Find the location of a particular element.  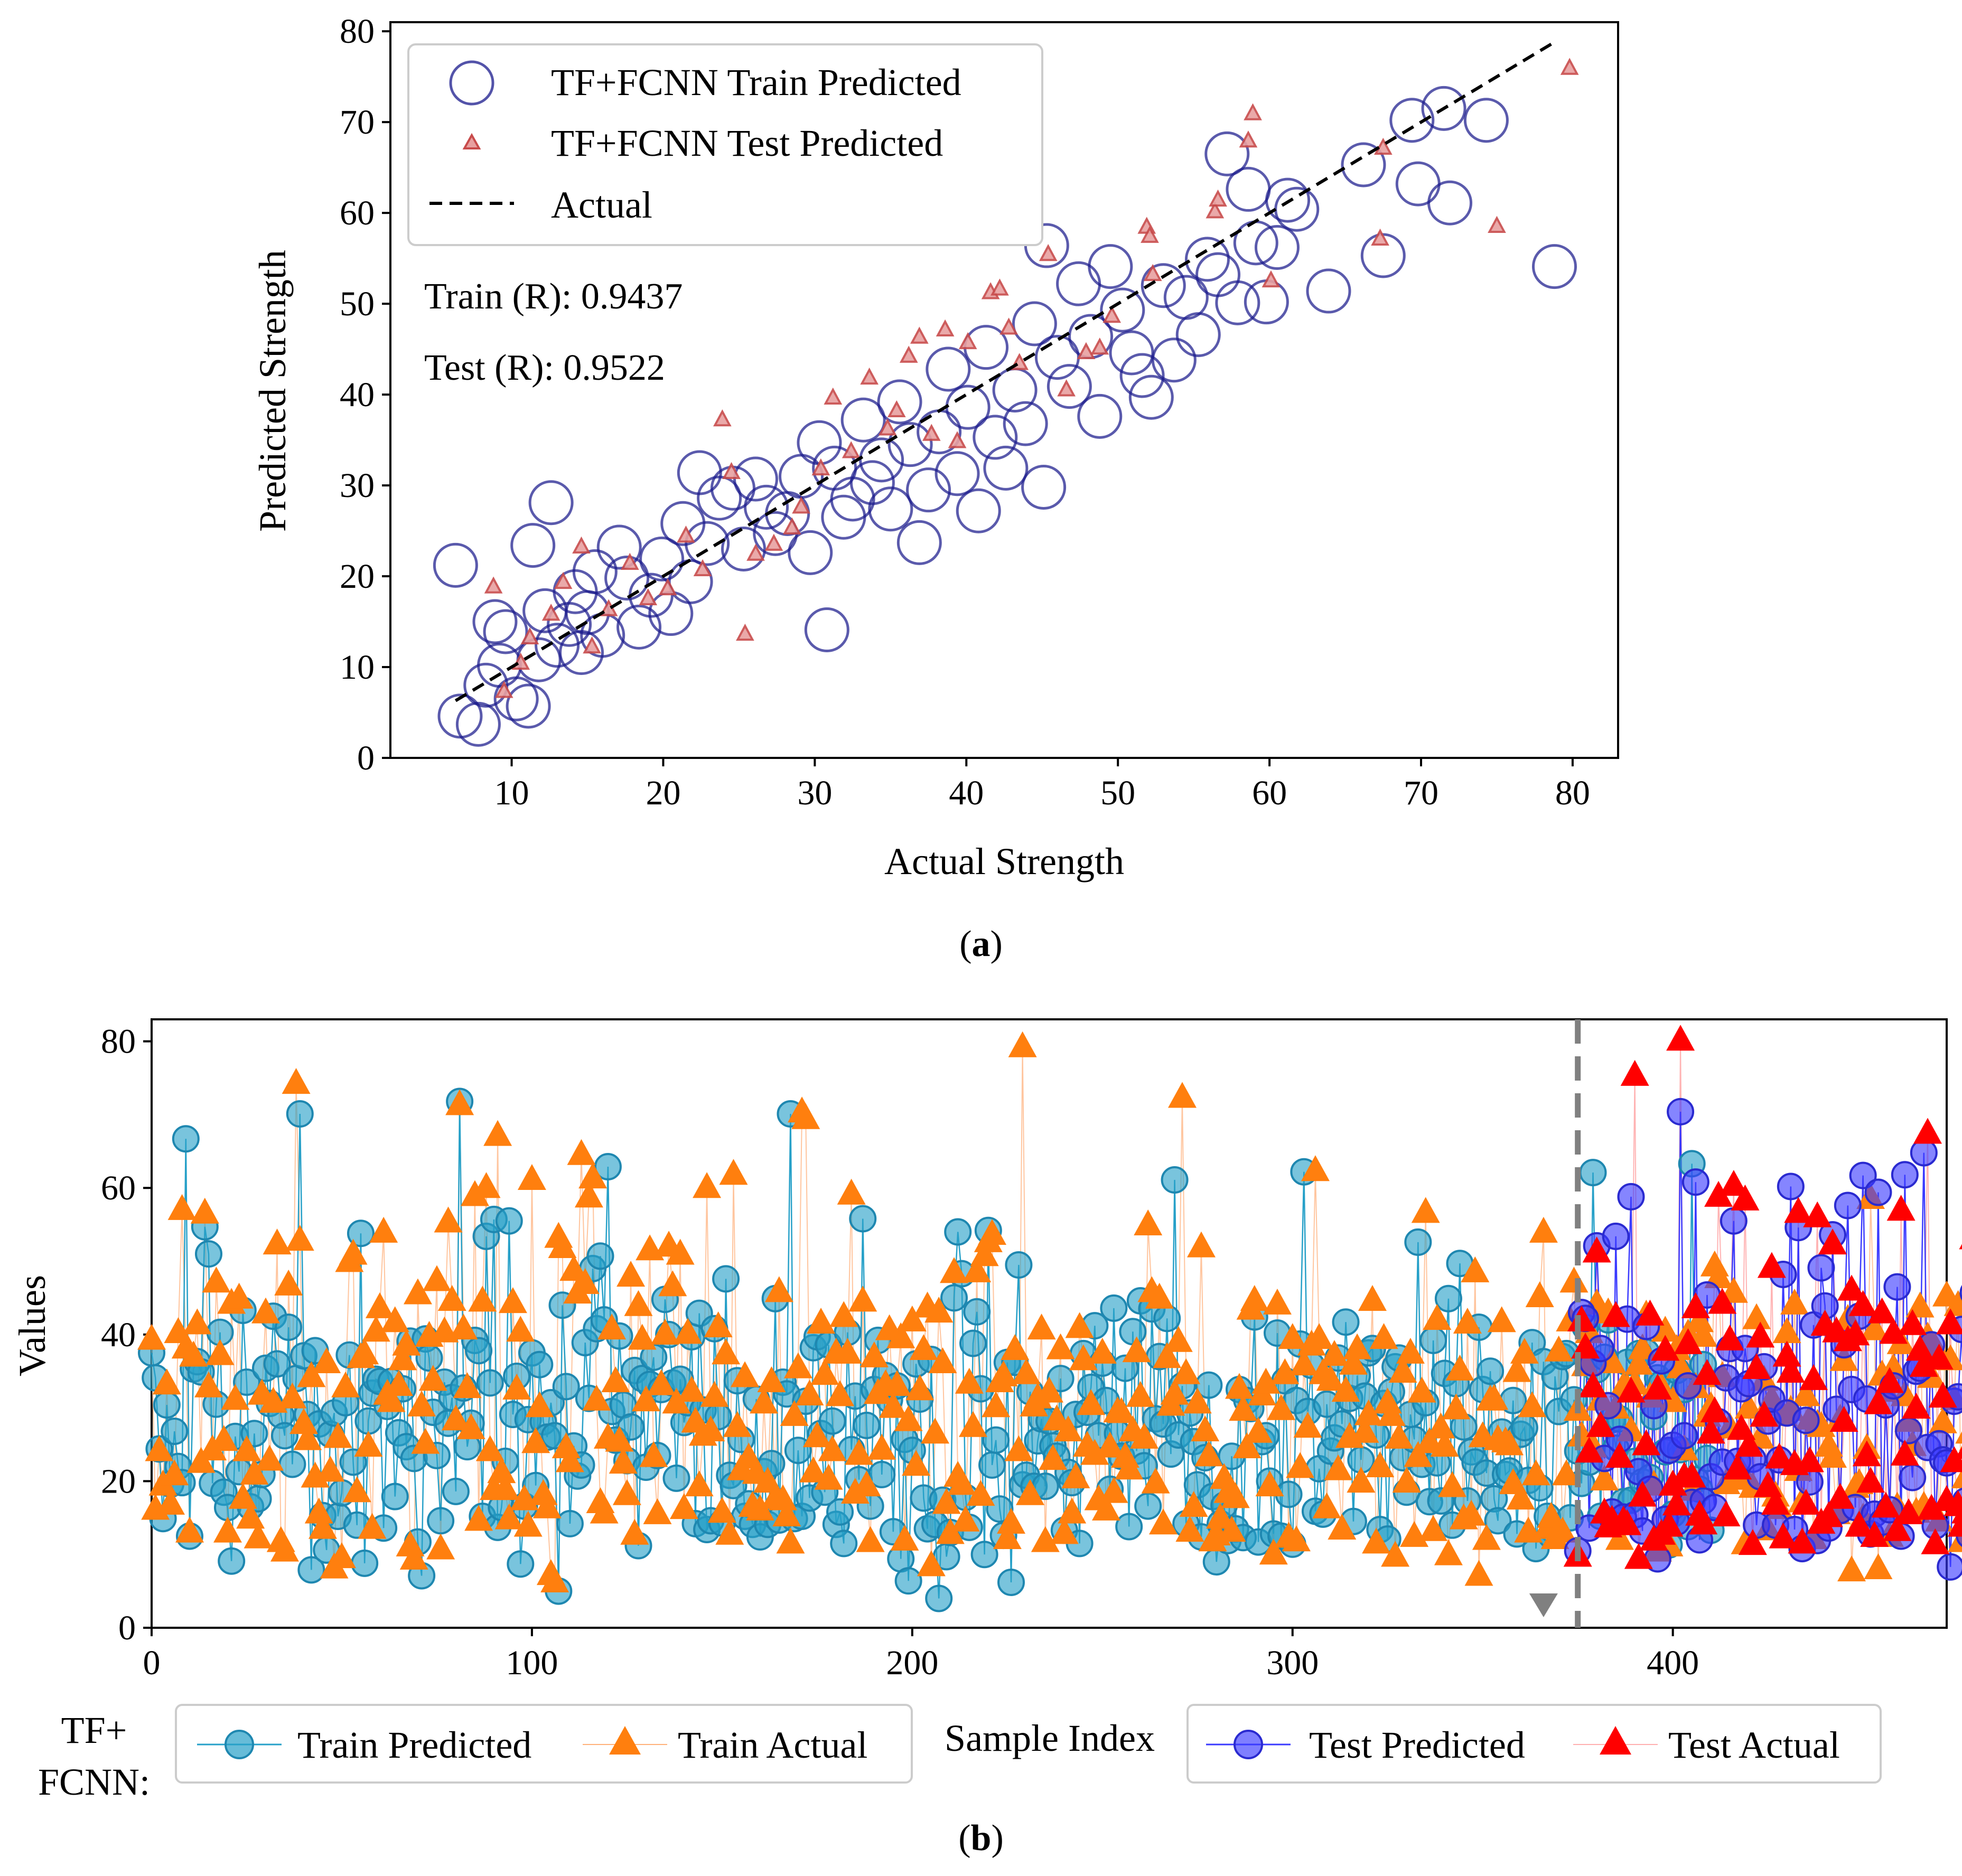

legend-label-train-predicted-b: Train Predicted is located at coordinates (414, 1745).